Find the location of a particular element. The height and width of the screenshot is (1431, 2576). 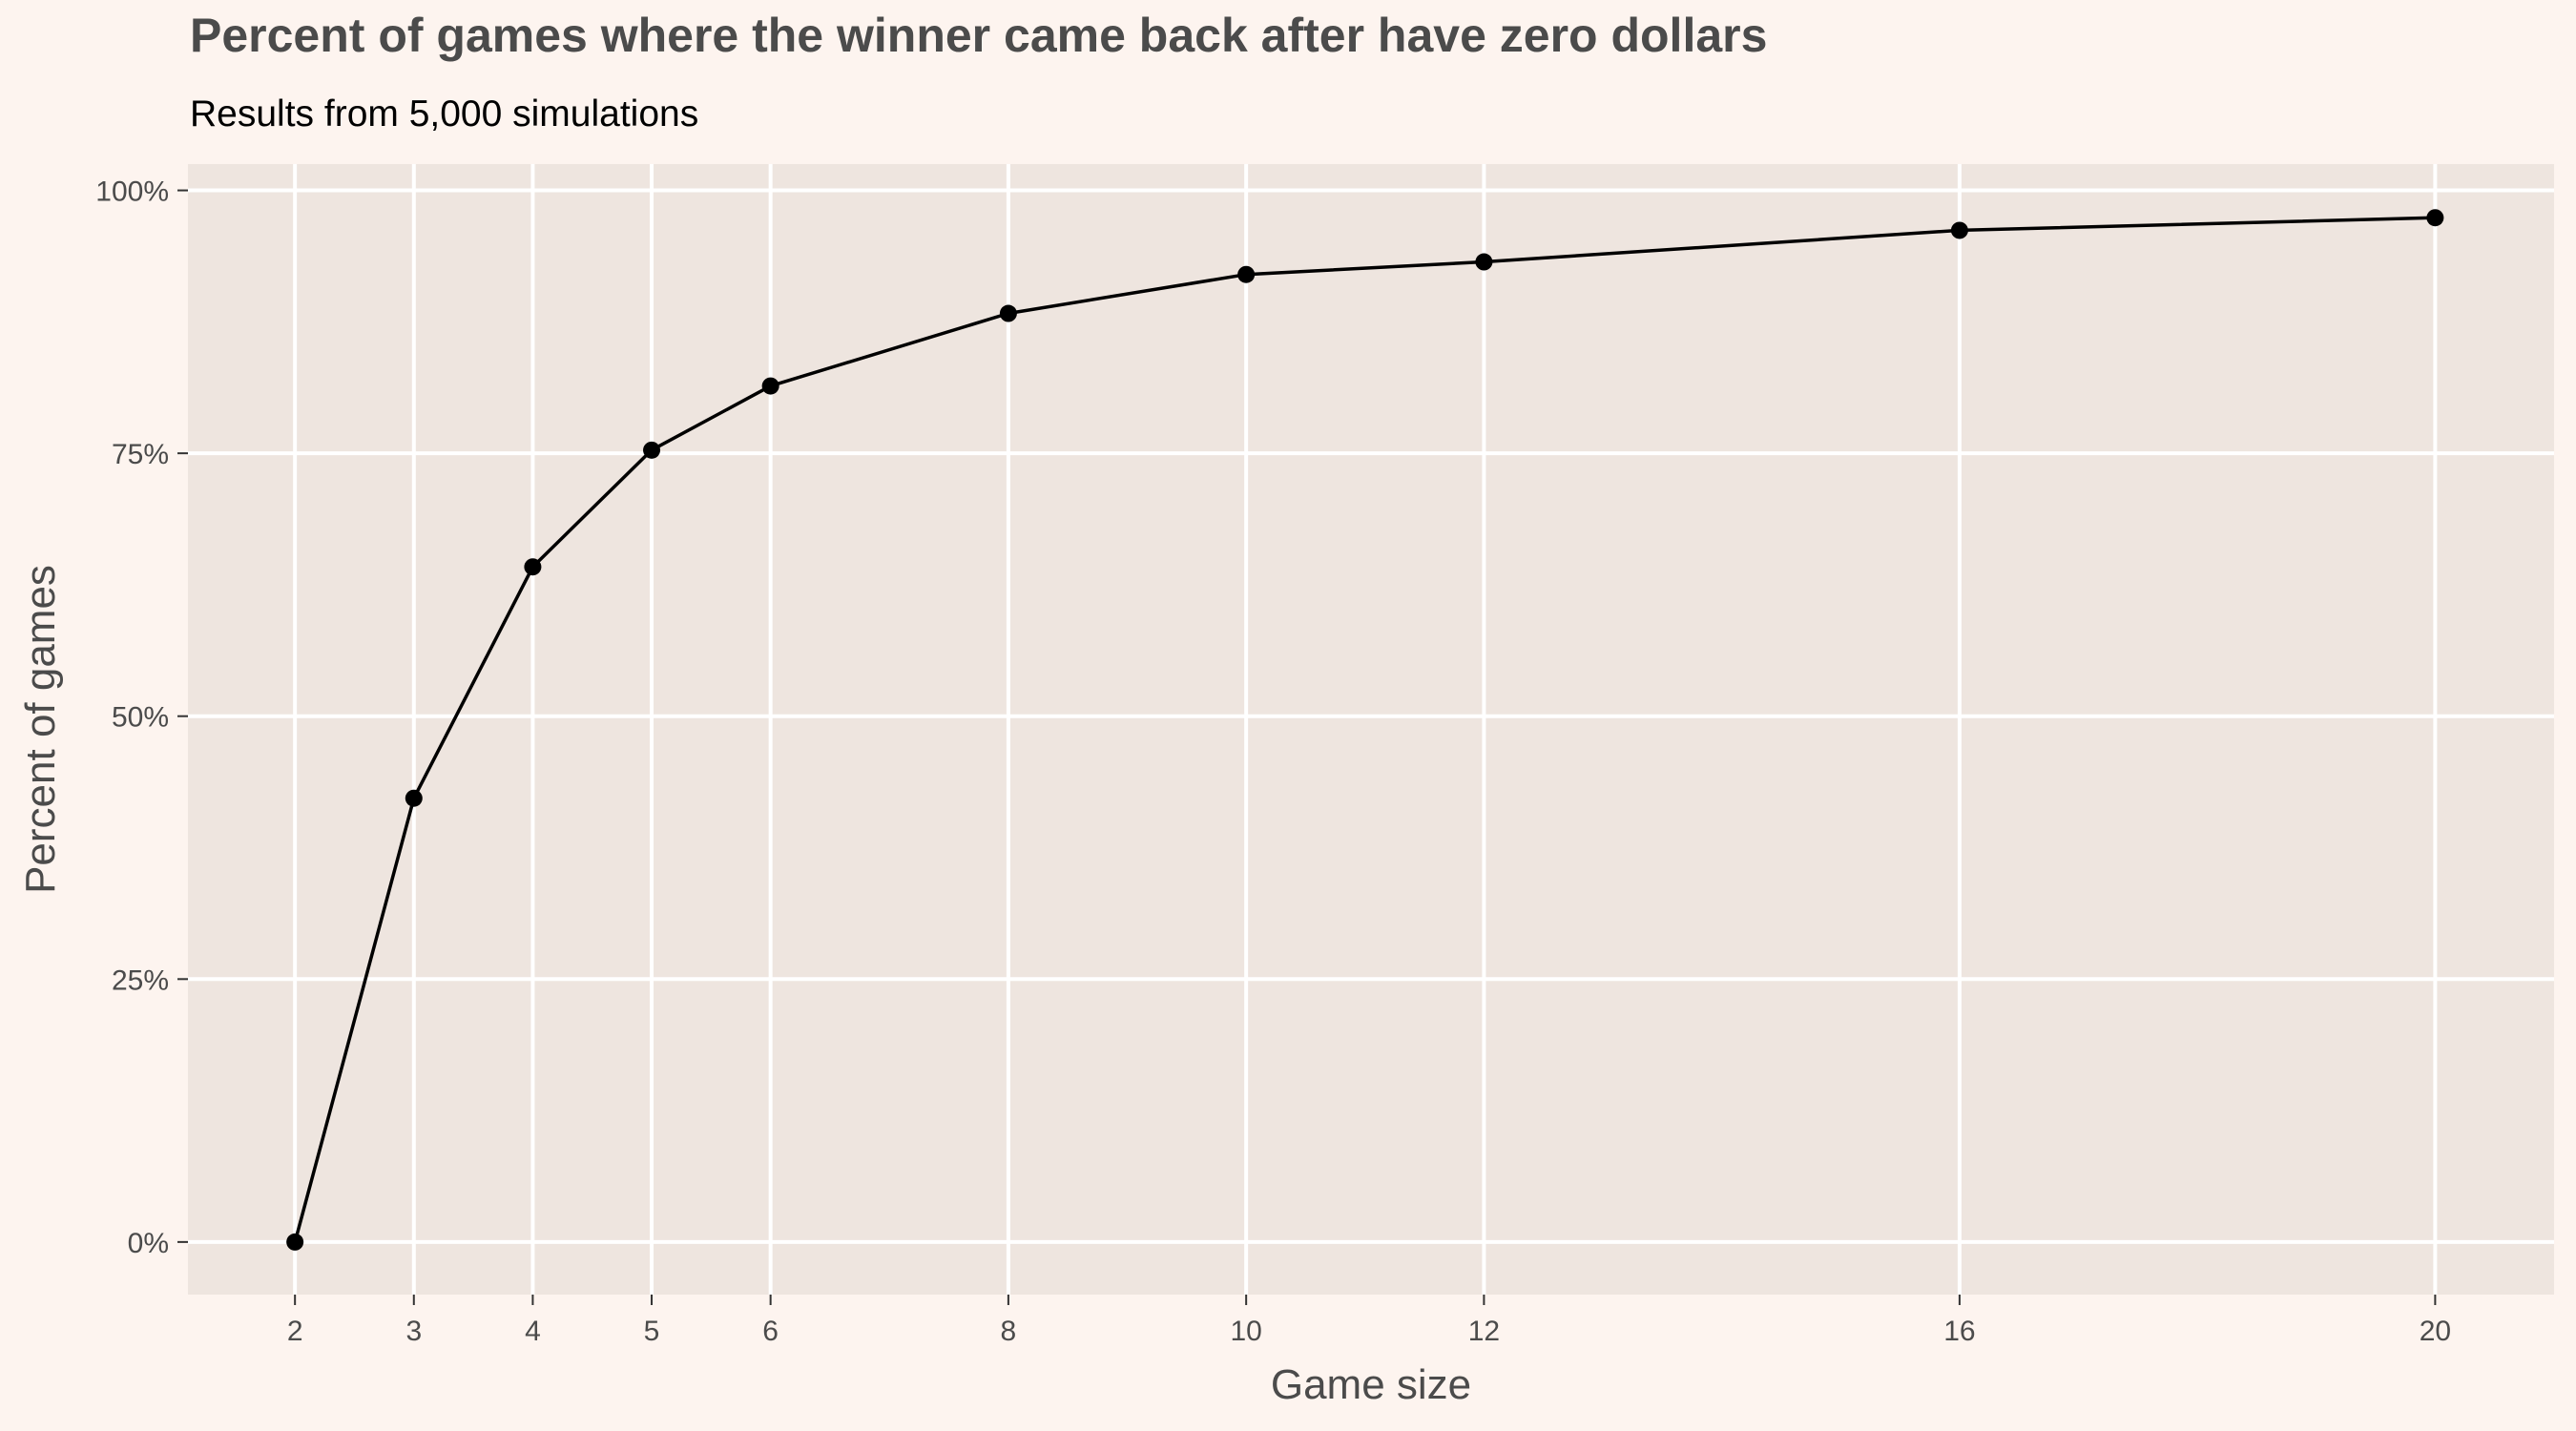

x-axis-labels: 2 3 4 5 6 8 10 12 16 20 is located at coordinates (1369, 1331).